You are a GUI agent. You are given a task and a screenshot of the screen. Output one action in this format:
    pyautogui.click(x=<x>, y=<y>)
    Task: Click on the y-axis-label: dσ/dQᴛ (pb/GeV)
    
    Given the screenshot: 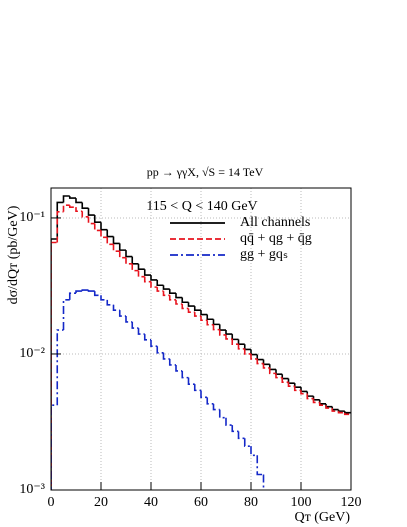 What is the action you would take?
    pyautogui.click(x=13, y=254)
    